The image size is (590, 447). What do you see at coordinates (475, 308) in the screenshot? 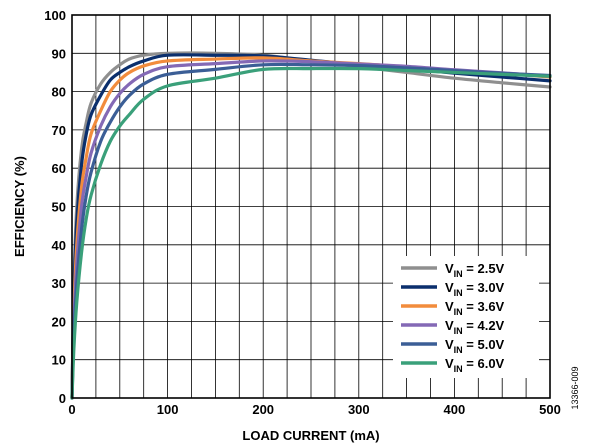
I see `legend-label-3: VIN = 3.6V` at bounding box center [475, 308].